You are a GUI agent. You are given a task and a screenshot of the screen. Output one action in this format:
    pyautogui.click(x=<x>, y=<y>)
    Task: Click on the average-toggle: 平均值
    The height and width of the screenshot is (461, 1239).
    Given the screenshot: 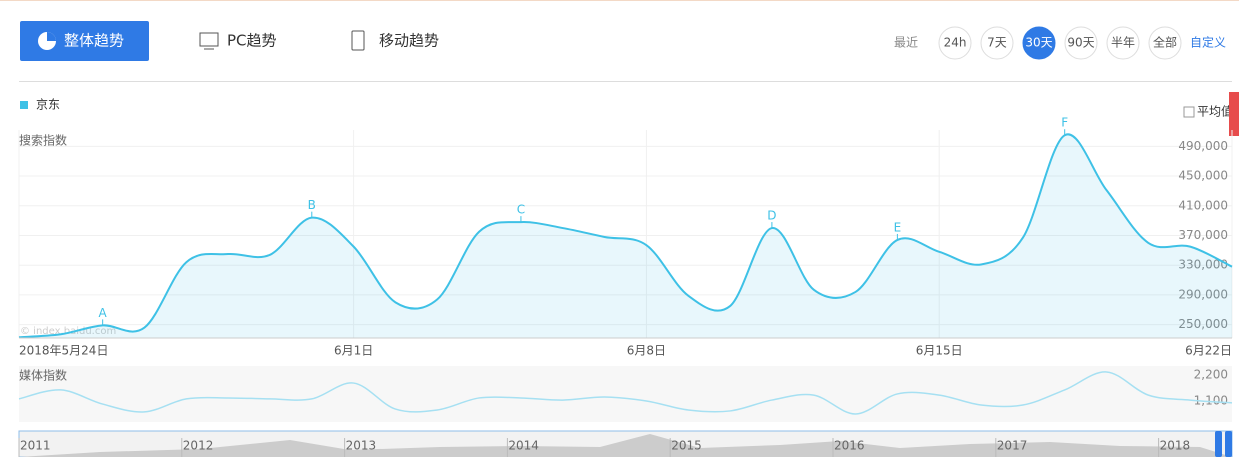 What is the action you would take?
    pyautogui.click(x=1215, y=111)
    